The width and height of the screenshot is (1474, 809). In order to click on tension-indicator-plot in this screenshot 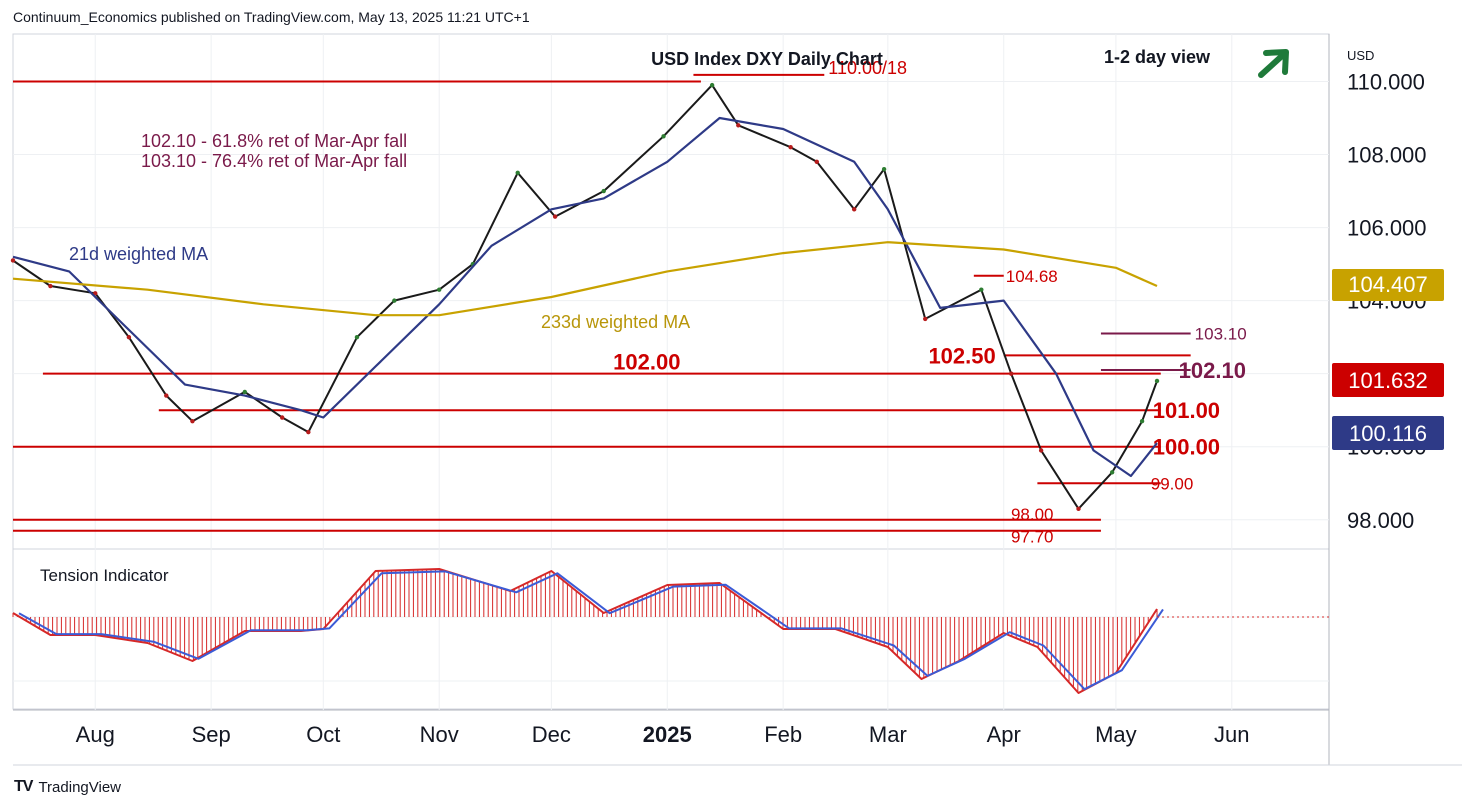, I will do `click(670, 631)`.